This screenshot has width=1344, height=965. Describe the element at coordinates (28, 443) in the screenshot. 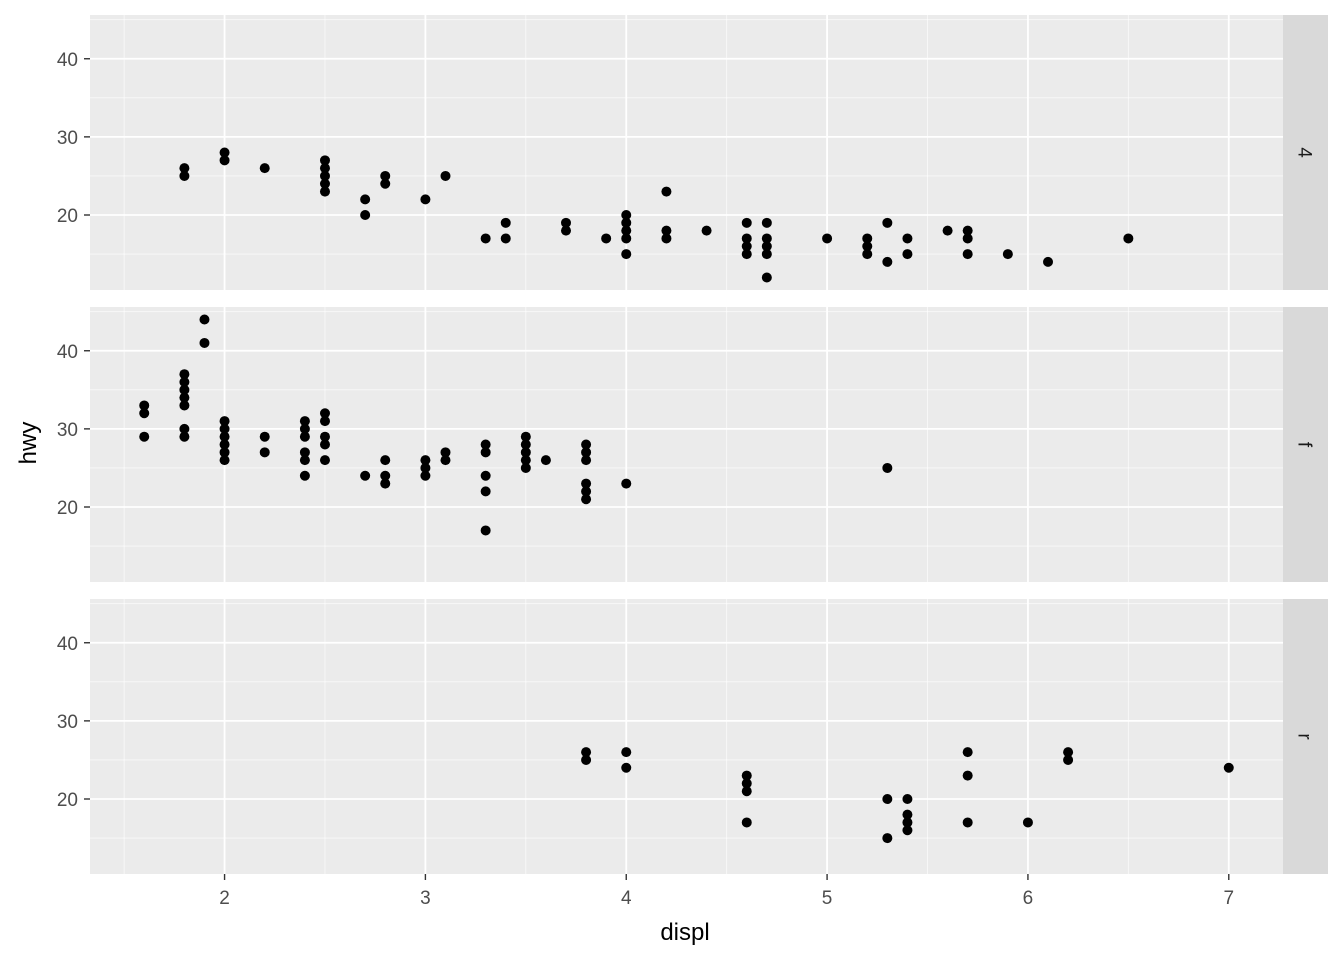

I see `y-axis-title: hwy` at that location.